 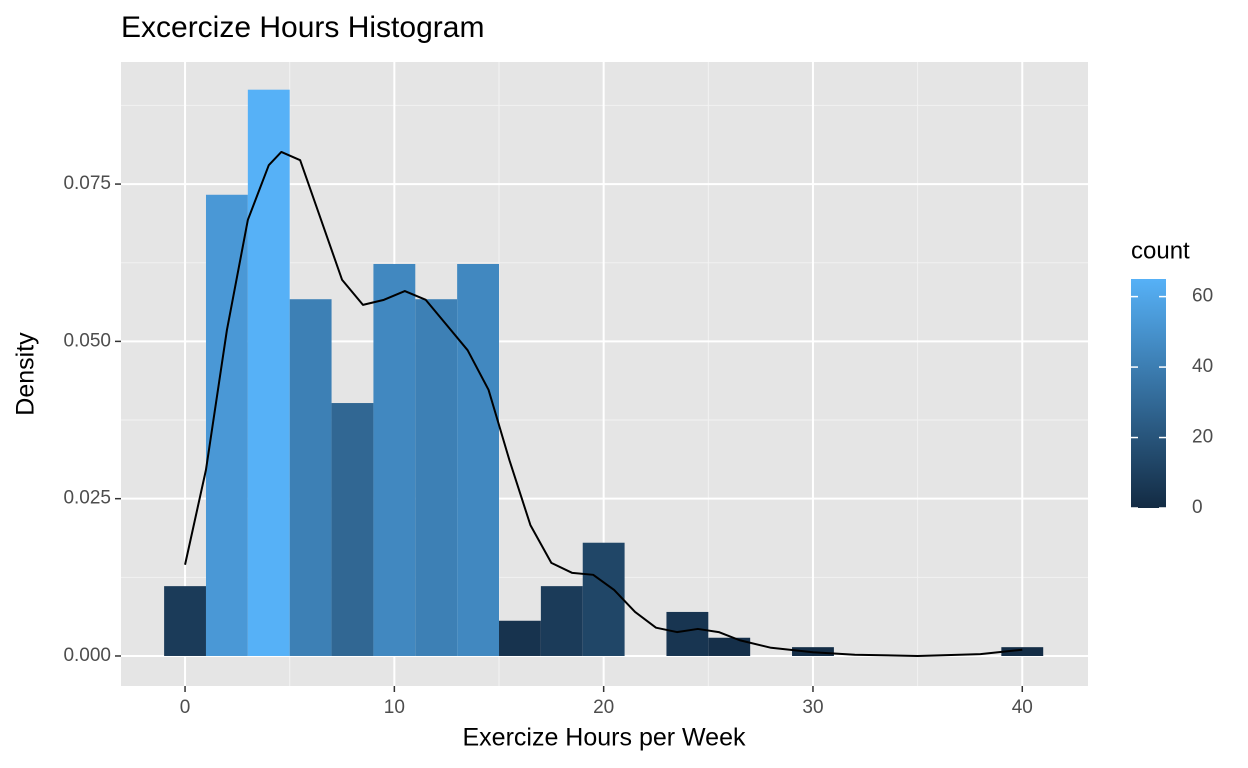 What do you see at coordinates (812, 707) in the screenshot?
I see `x-tick-label: 30` at bounding box center [812, 707].